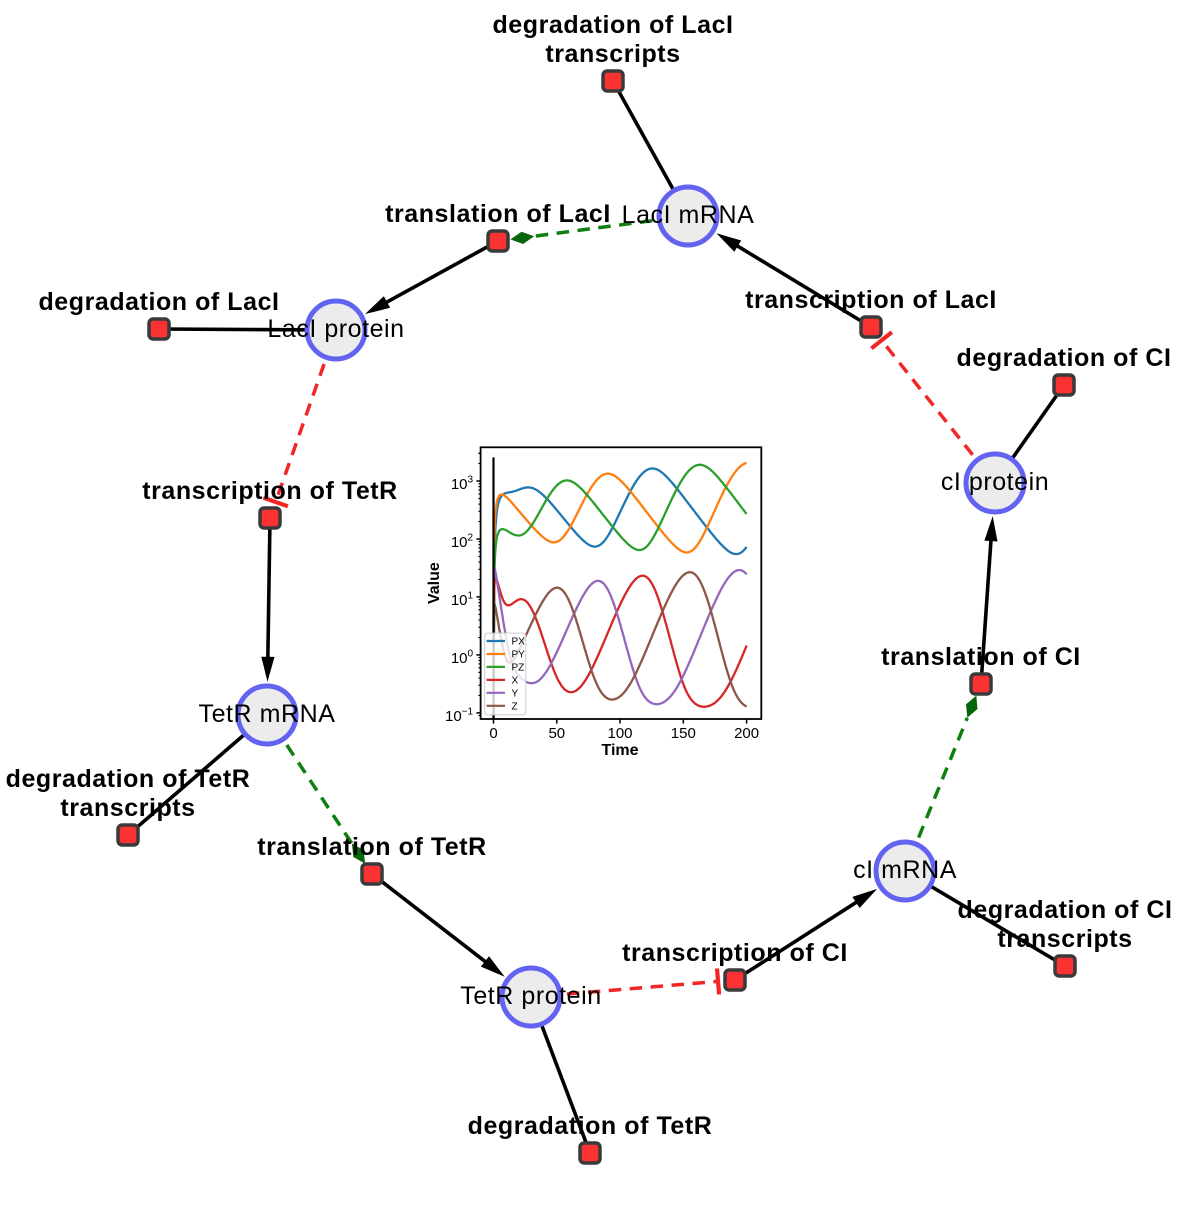 The width and height of the screenshot is (1189, 1205). What do you see at coordinates (556, 733) in the screenshot?
I see `svg-text: 50` at bounding box center [556, 733].